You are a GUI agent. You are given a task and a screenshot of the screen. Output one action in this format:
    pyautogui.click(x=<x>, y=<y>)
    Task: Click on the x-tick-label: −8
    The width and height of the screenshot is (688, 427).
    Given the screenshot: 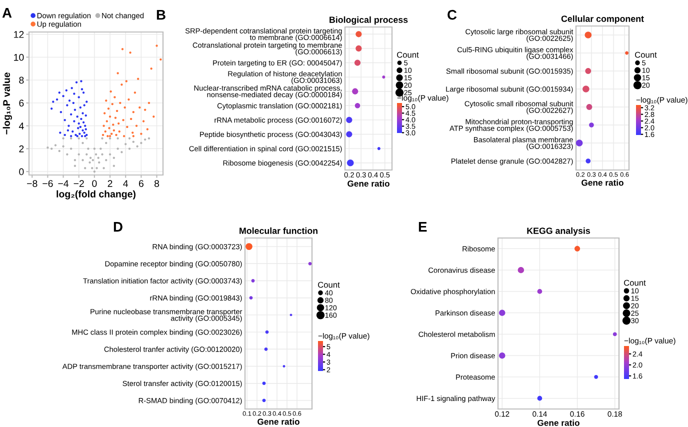 What is the action you would take?
    pyautogui.click(x=32, y=183)
    